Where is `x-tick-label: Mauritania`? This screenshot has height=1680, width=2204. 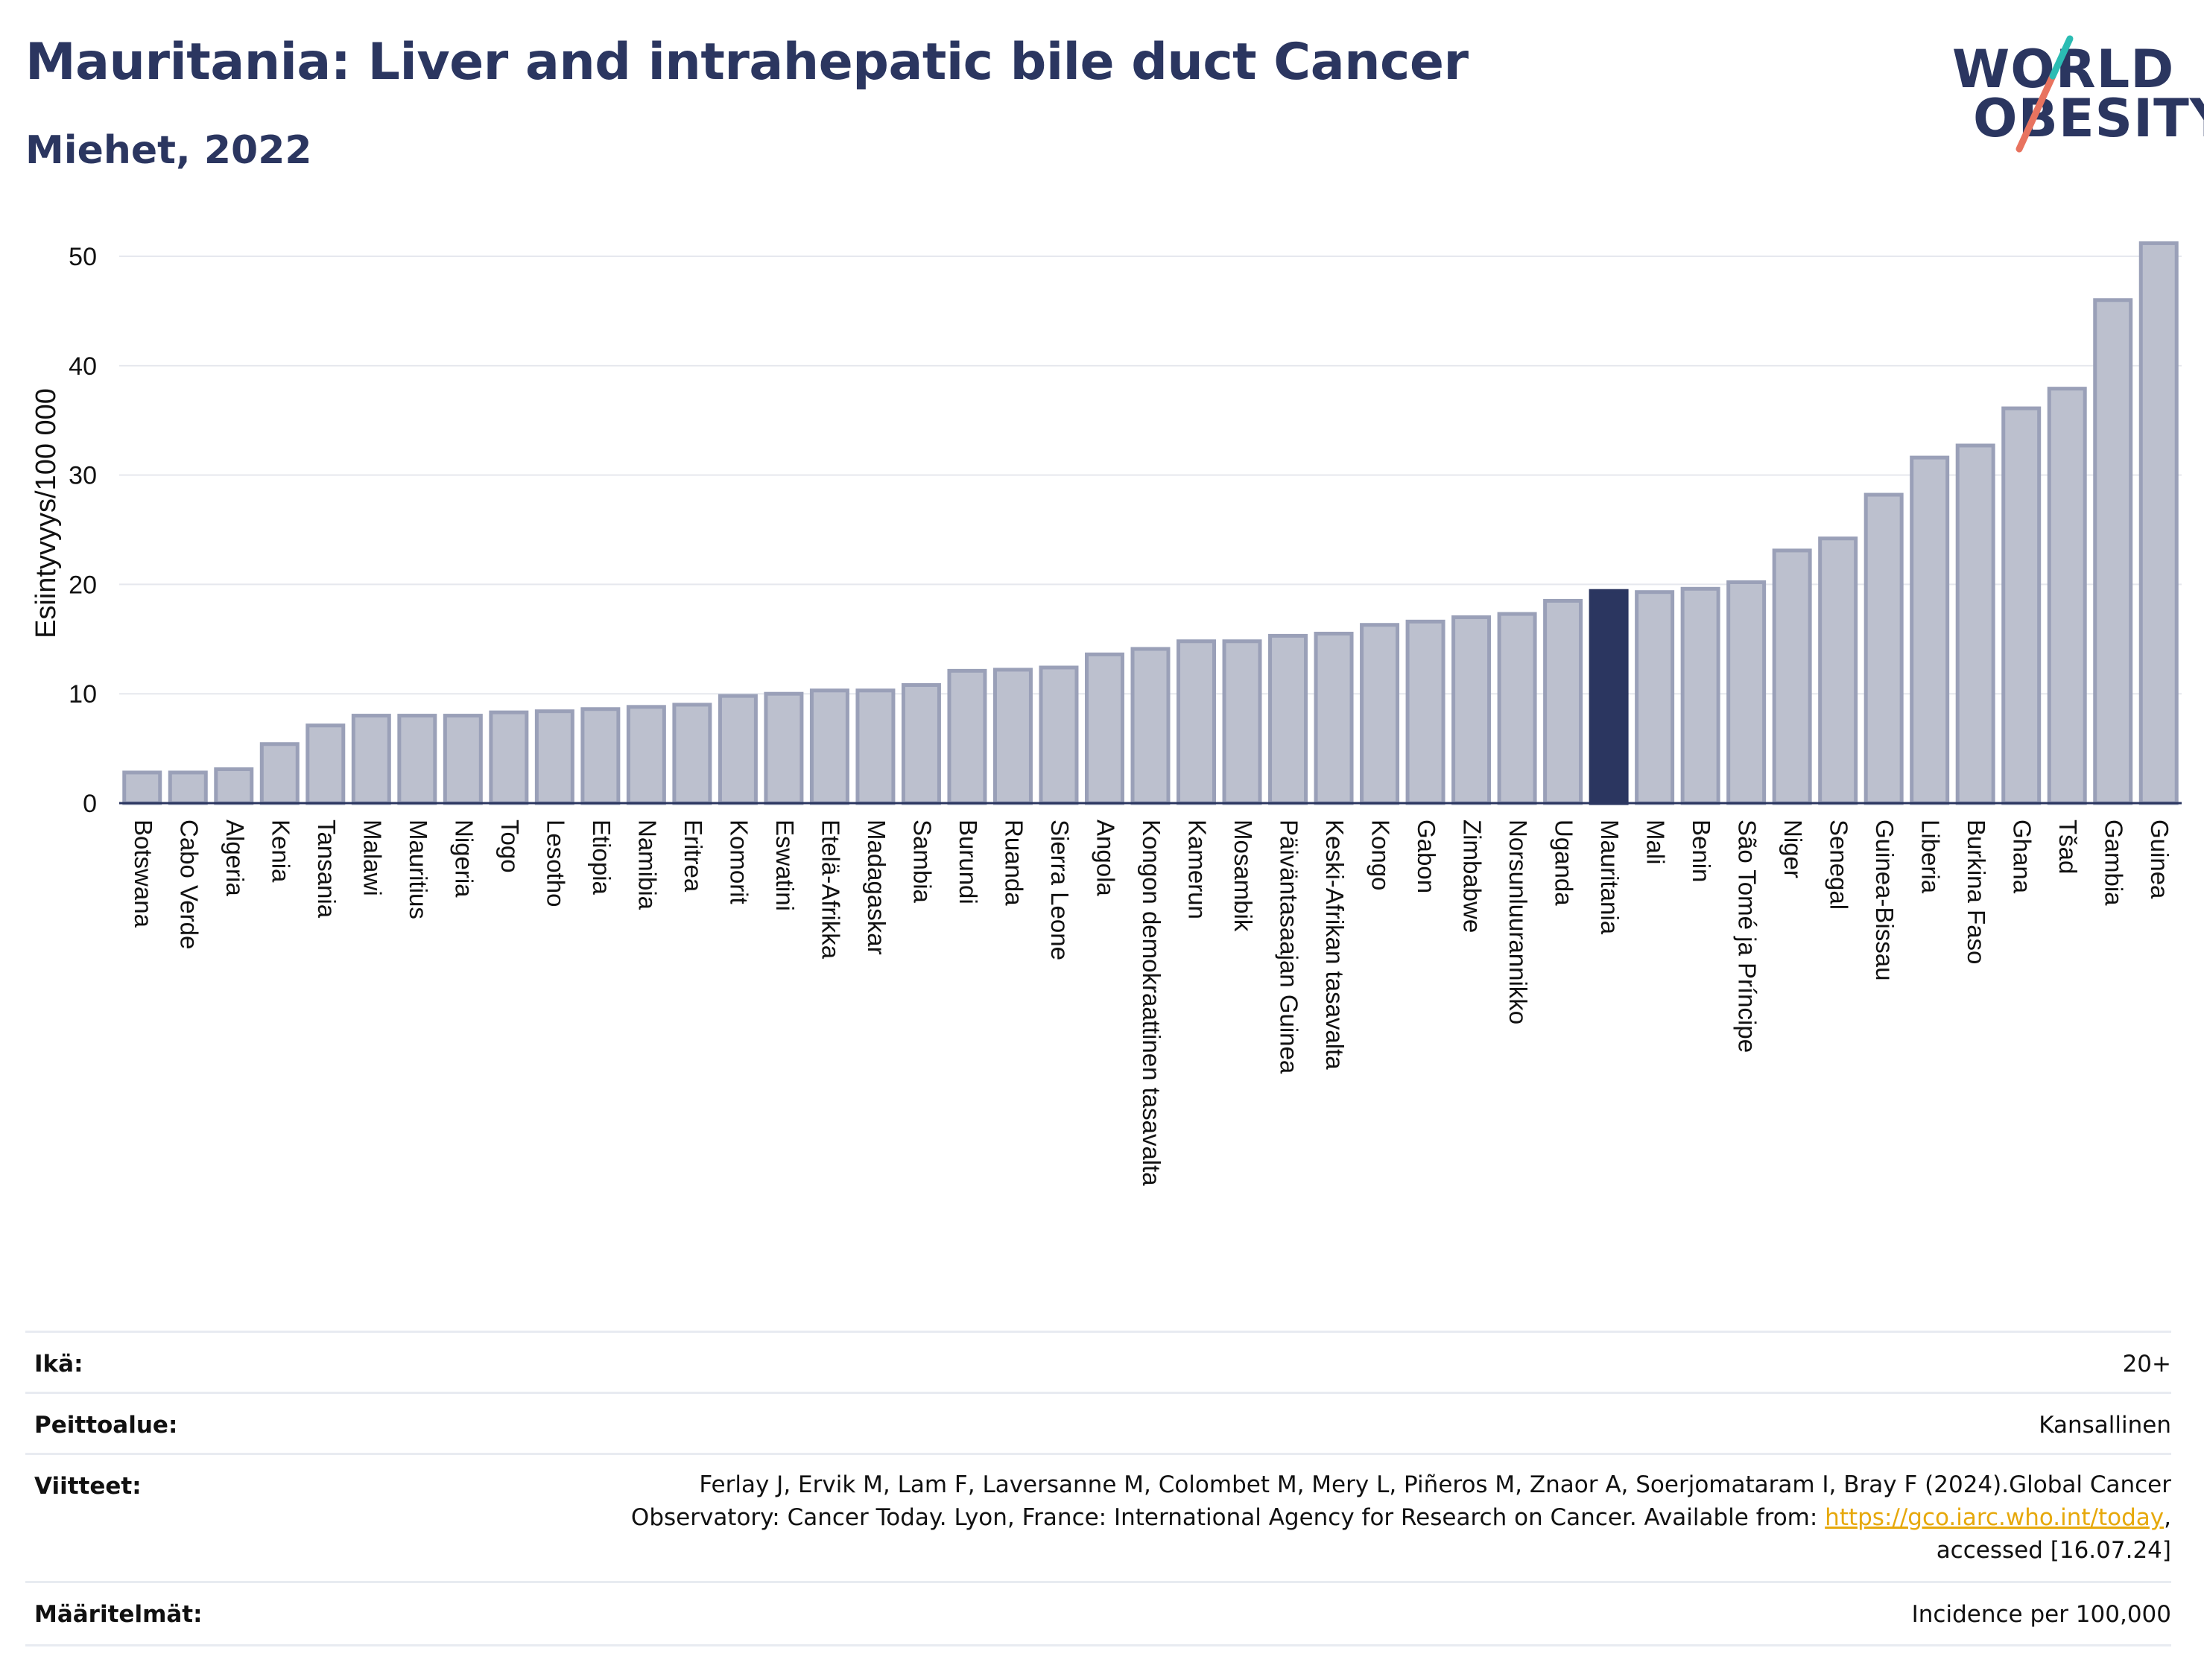
x-tick-label: Mauritania is located at coordinates (1610, 877).